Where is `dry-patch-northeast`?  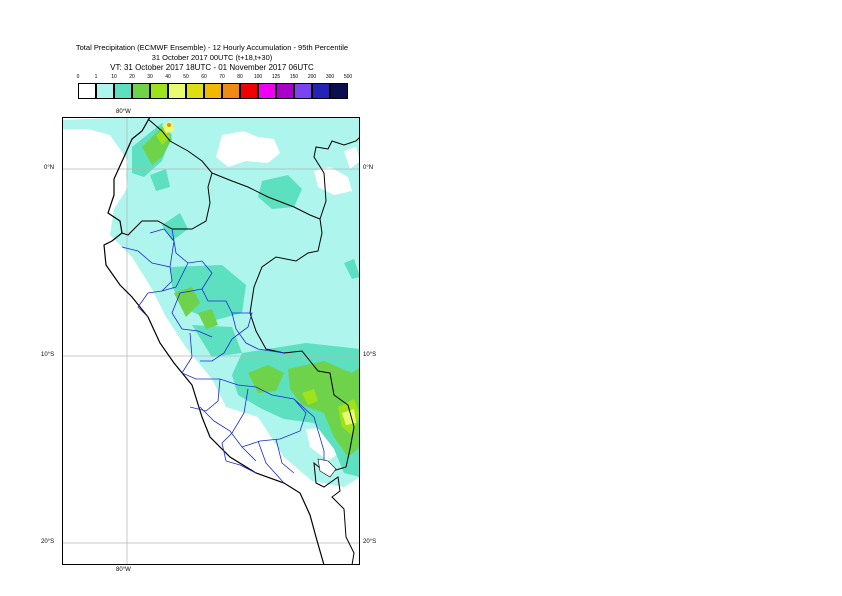 dry-patch-northeast is located at coordinates (333, 181).